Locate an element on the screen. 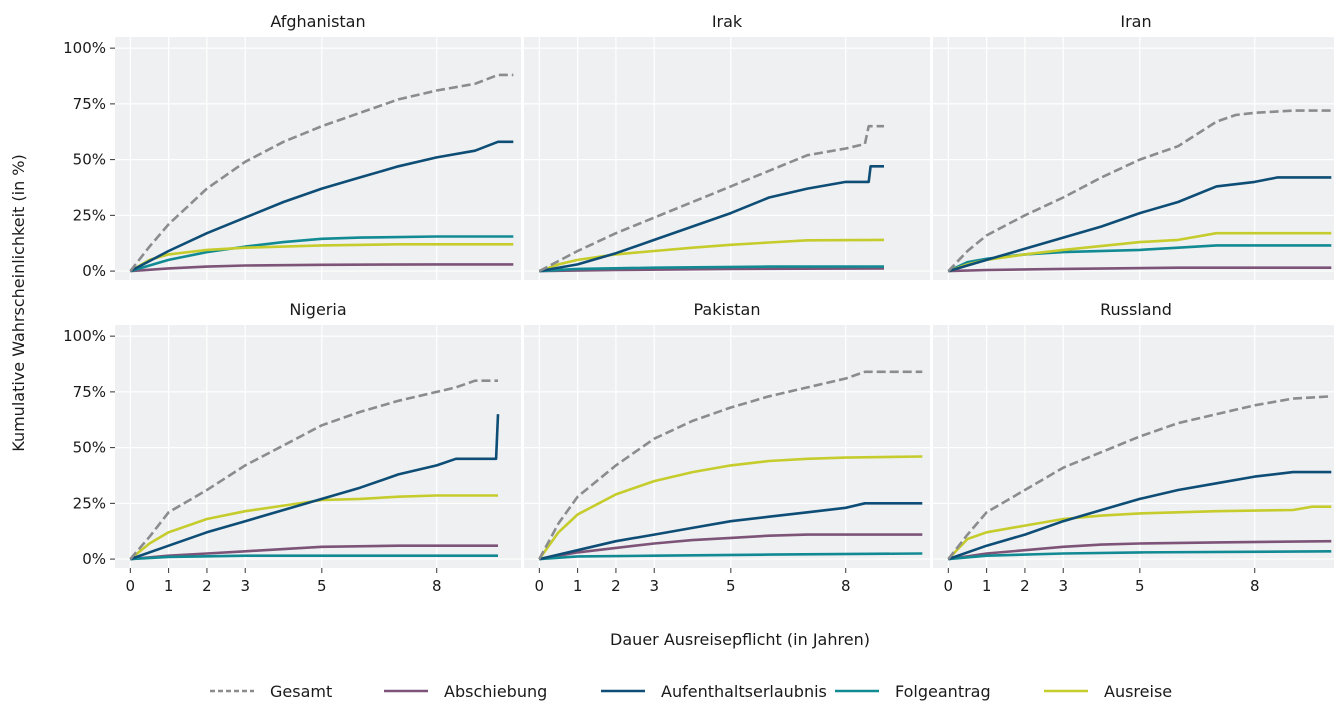 This screenshot has width=1334, height=711. legend-label: Folgeantrag is located at coordinates (943, 691).